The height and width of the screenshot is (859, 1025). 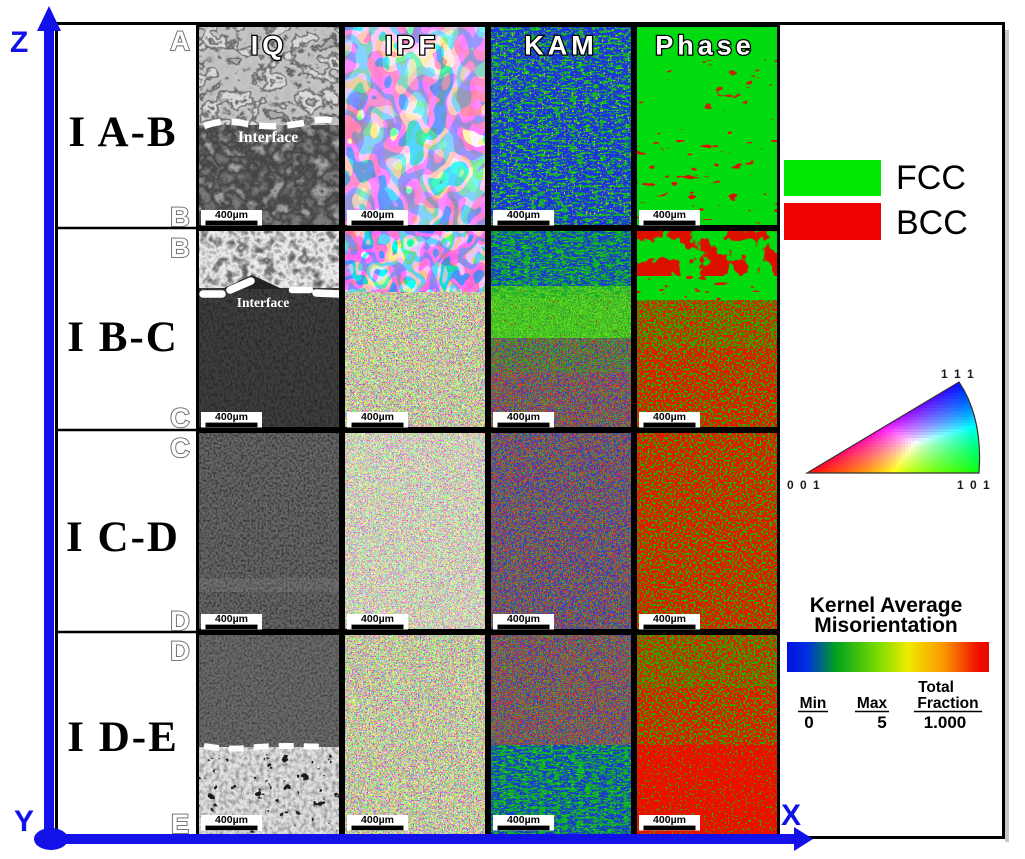 I want to click on svg-text: 1.000, so click(x=945, y=722).